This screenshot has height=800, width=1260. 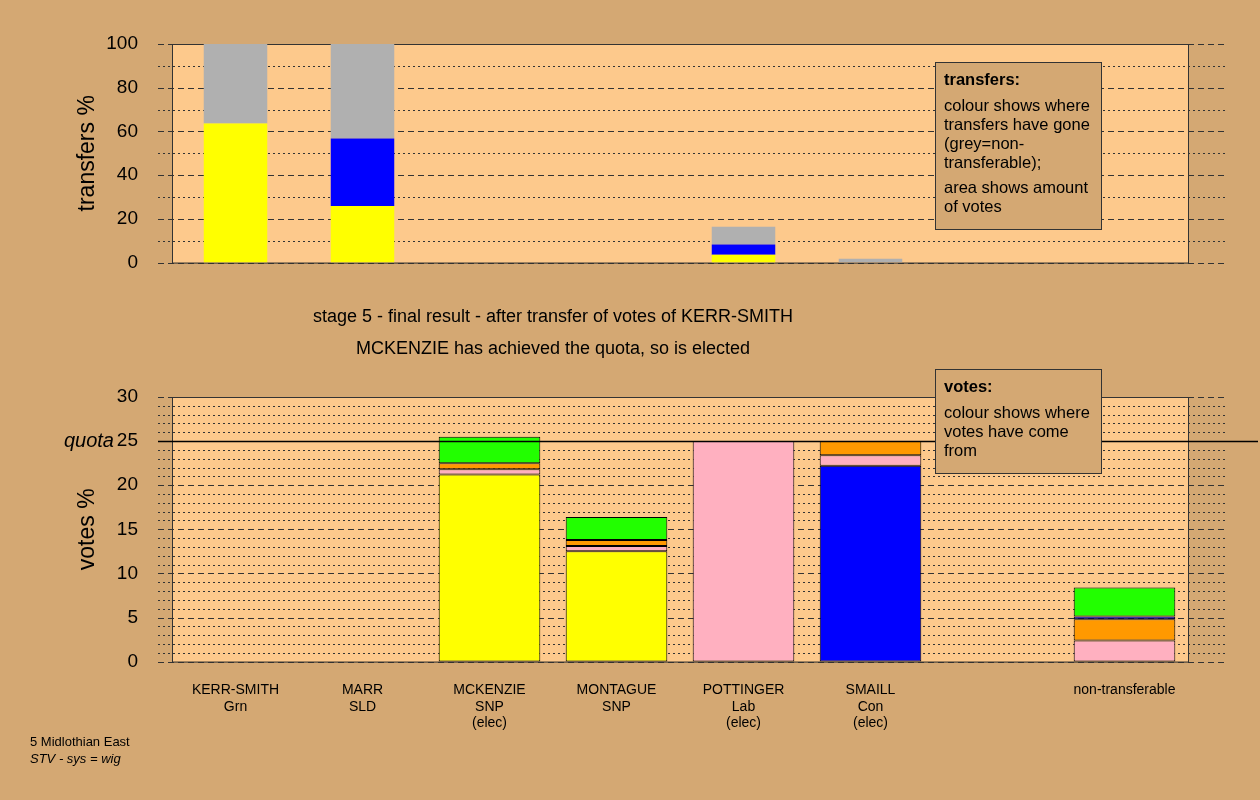 I want to click on y-axis-title: votes %, so click(x=86, y=529).